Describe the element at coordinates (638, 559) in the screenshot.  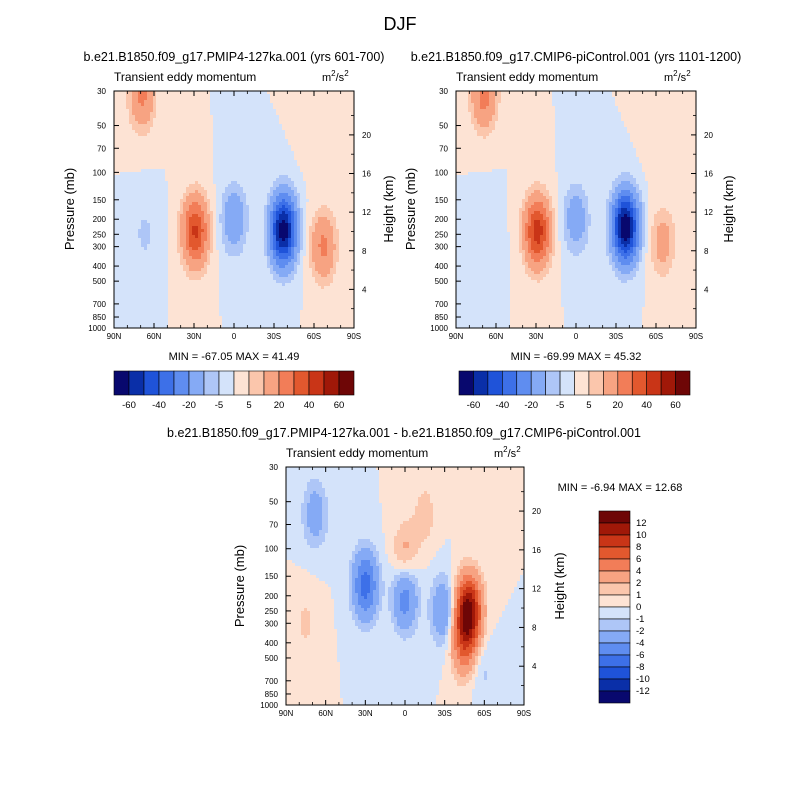
I see `colorbar-label: 6` at that location.